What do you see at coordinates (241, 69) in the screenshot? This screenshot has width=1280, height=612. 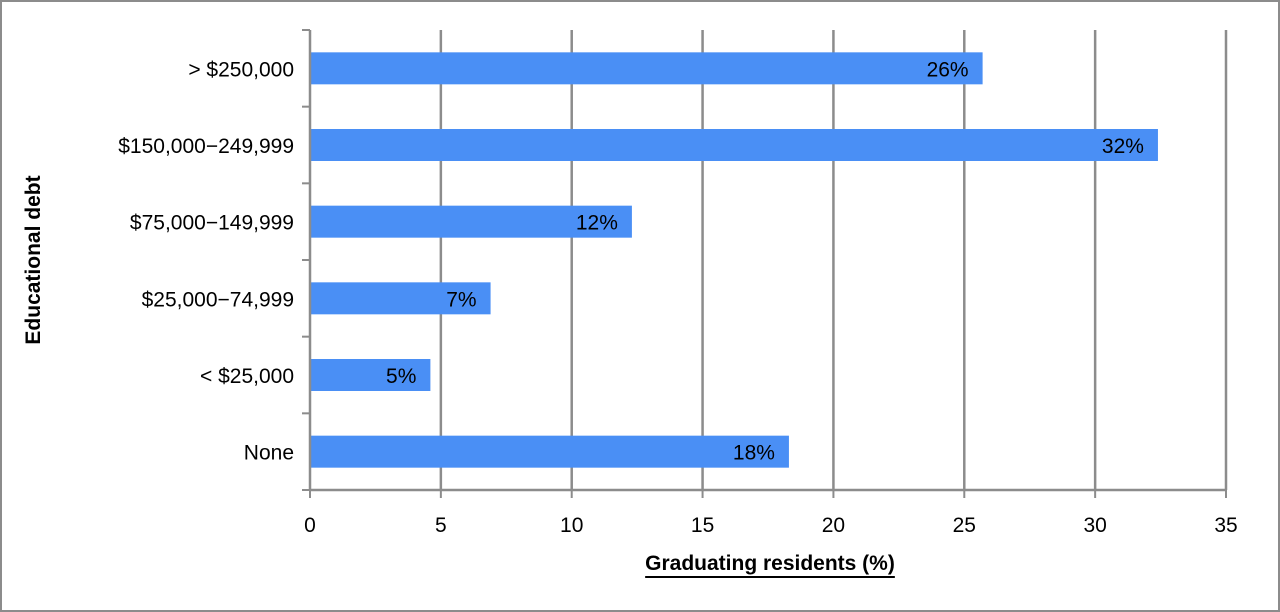 I see `category-label: > $250,000` at bounding box center [241, 69].